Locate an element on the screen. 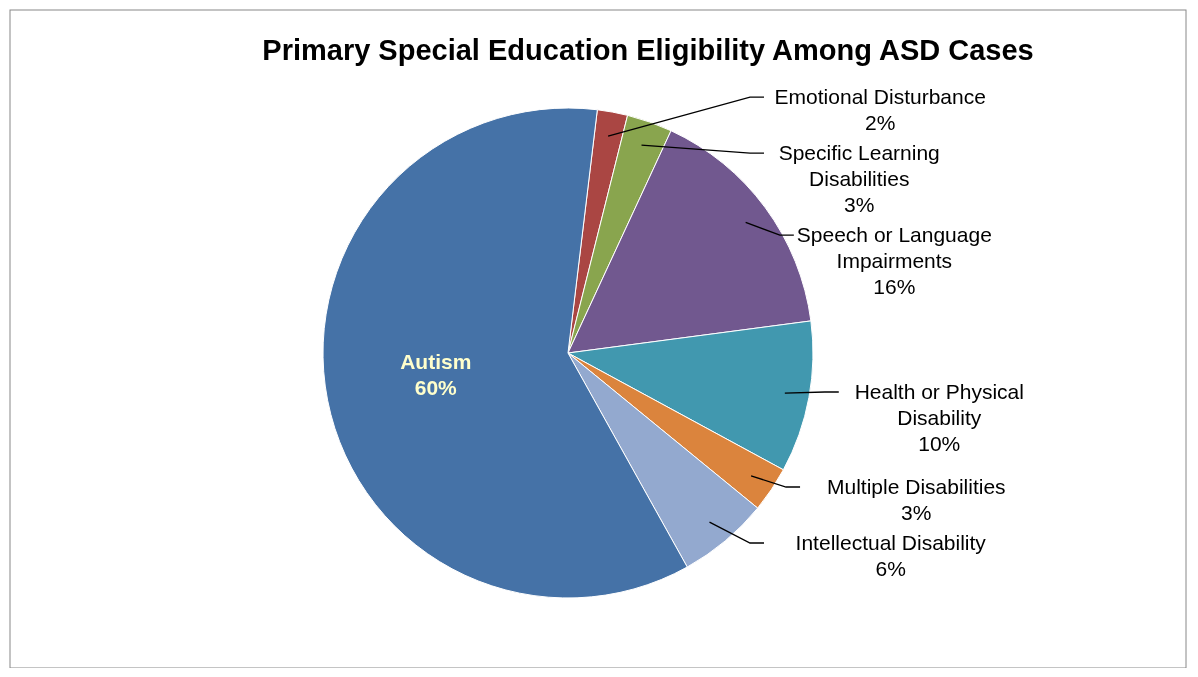 The image size is (1198, 677). data-label: 2% is located at coordinates (880, 123).